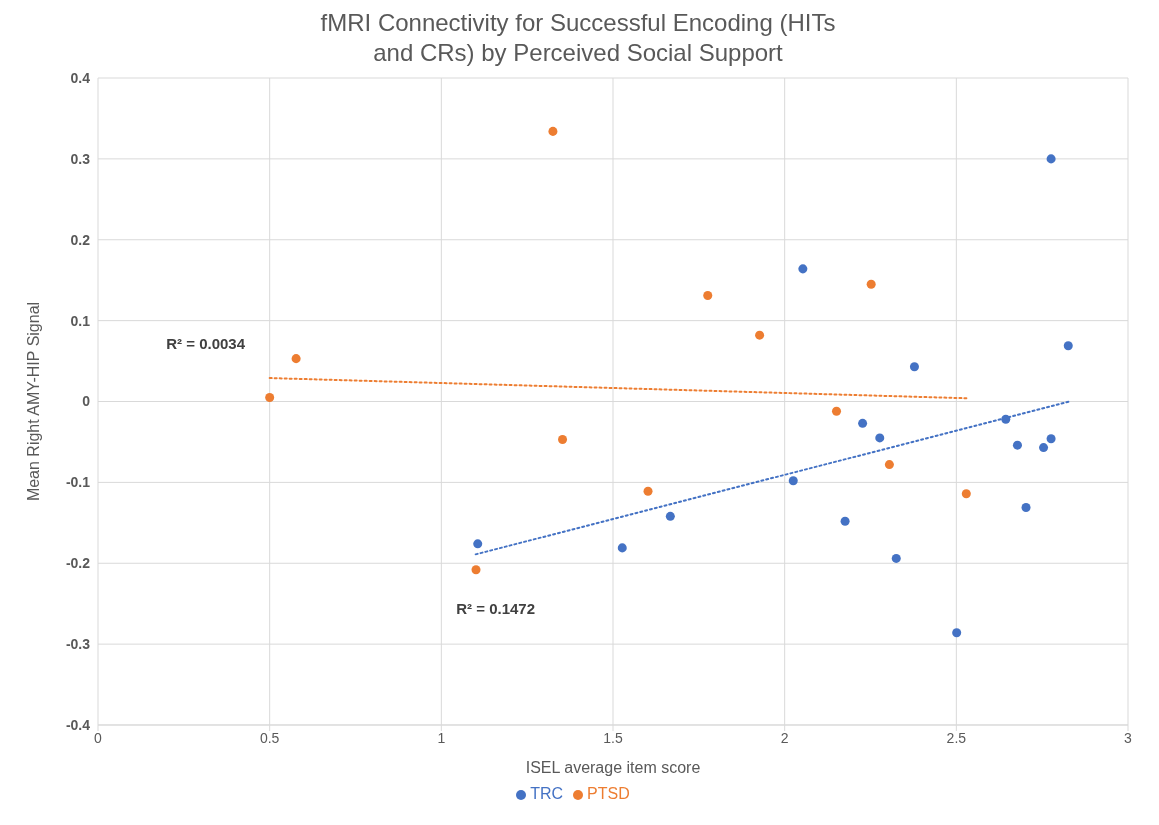 This screenshot has height=825, width=1159. Describe the element at coordinates (496, 608) in the screenshot. I see `annotation: R² = 0.1472` at that location.